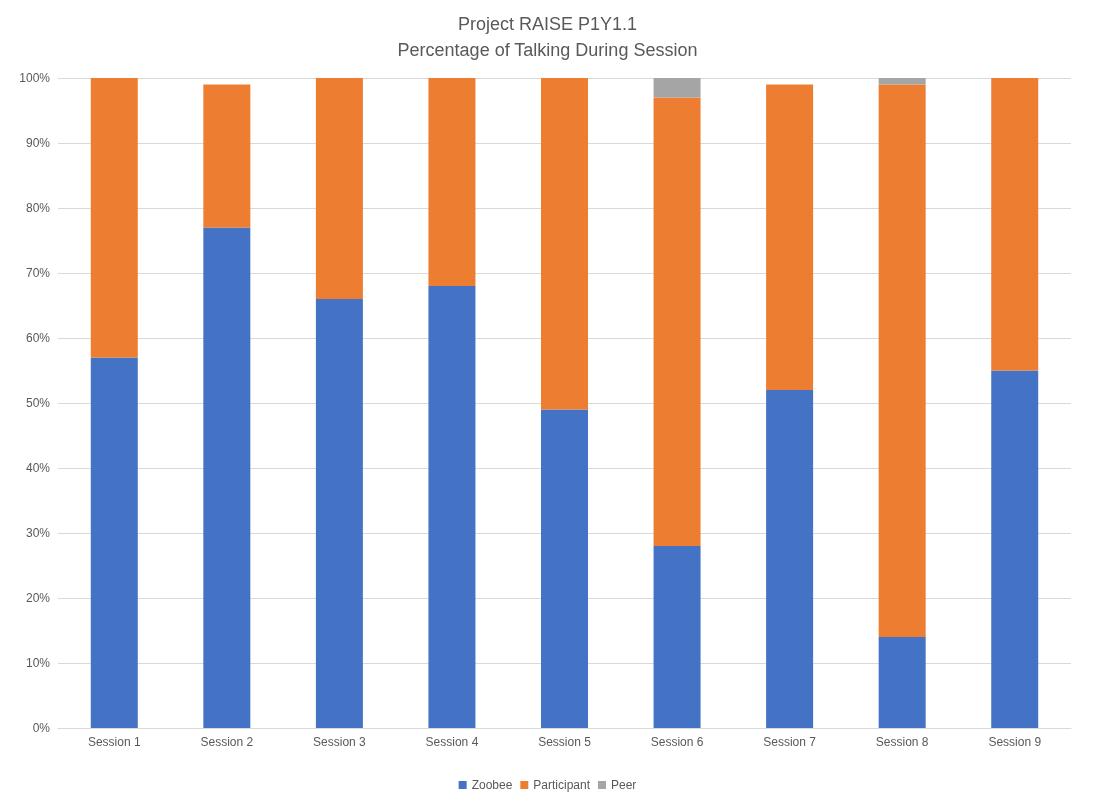  What do you see at coordinates (227, 742) in the screenshot?
I see `x-tick-label: Session 2` at bounding box center [227, 742].